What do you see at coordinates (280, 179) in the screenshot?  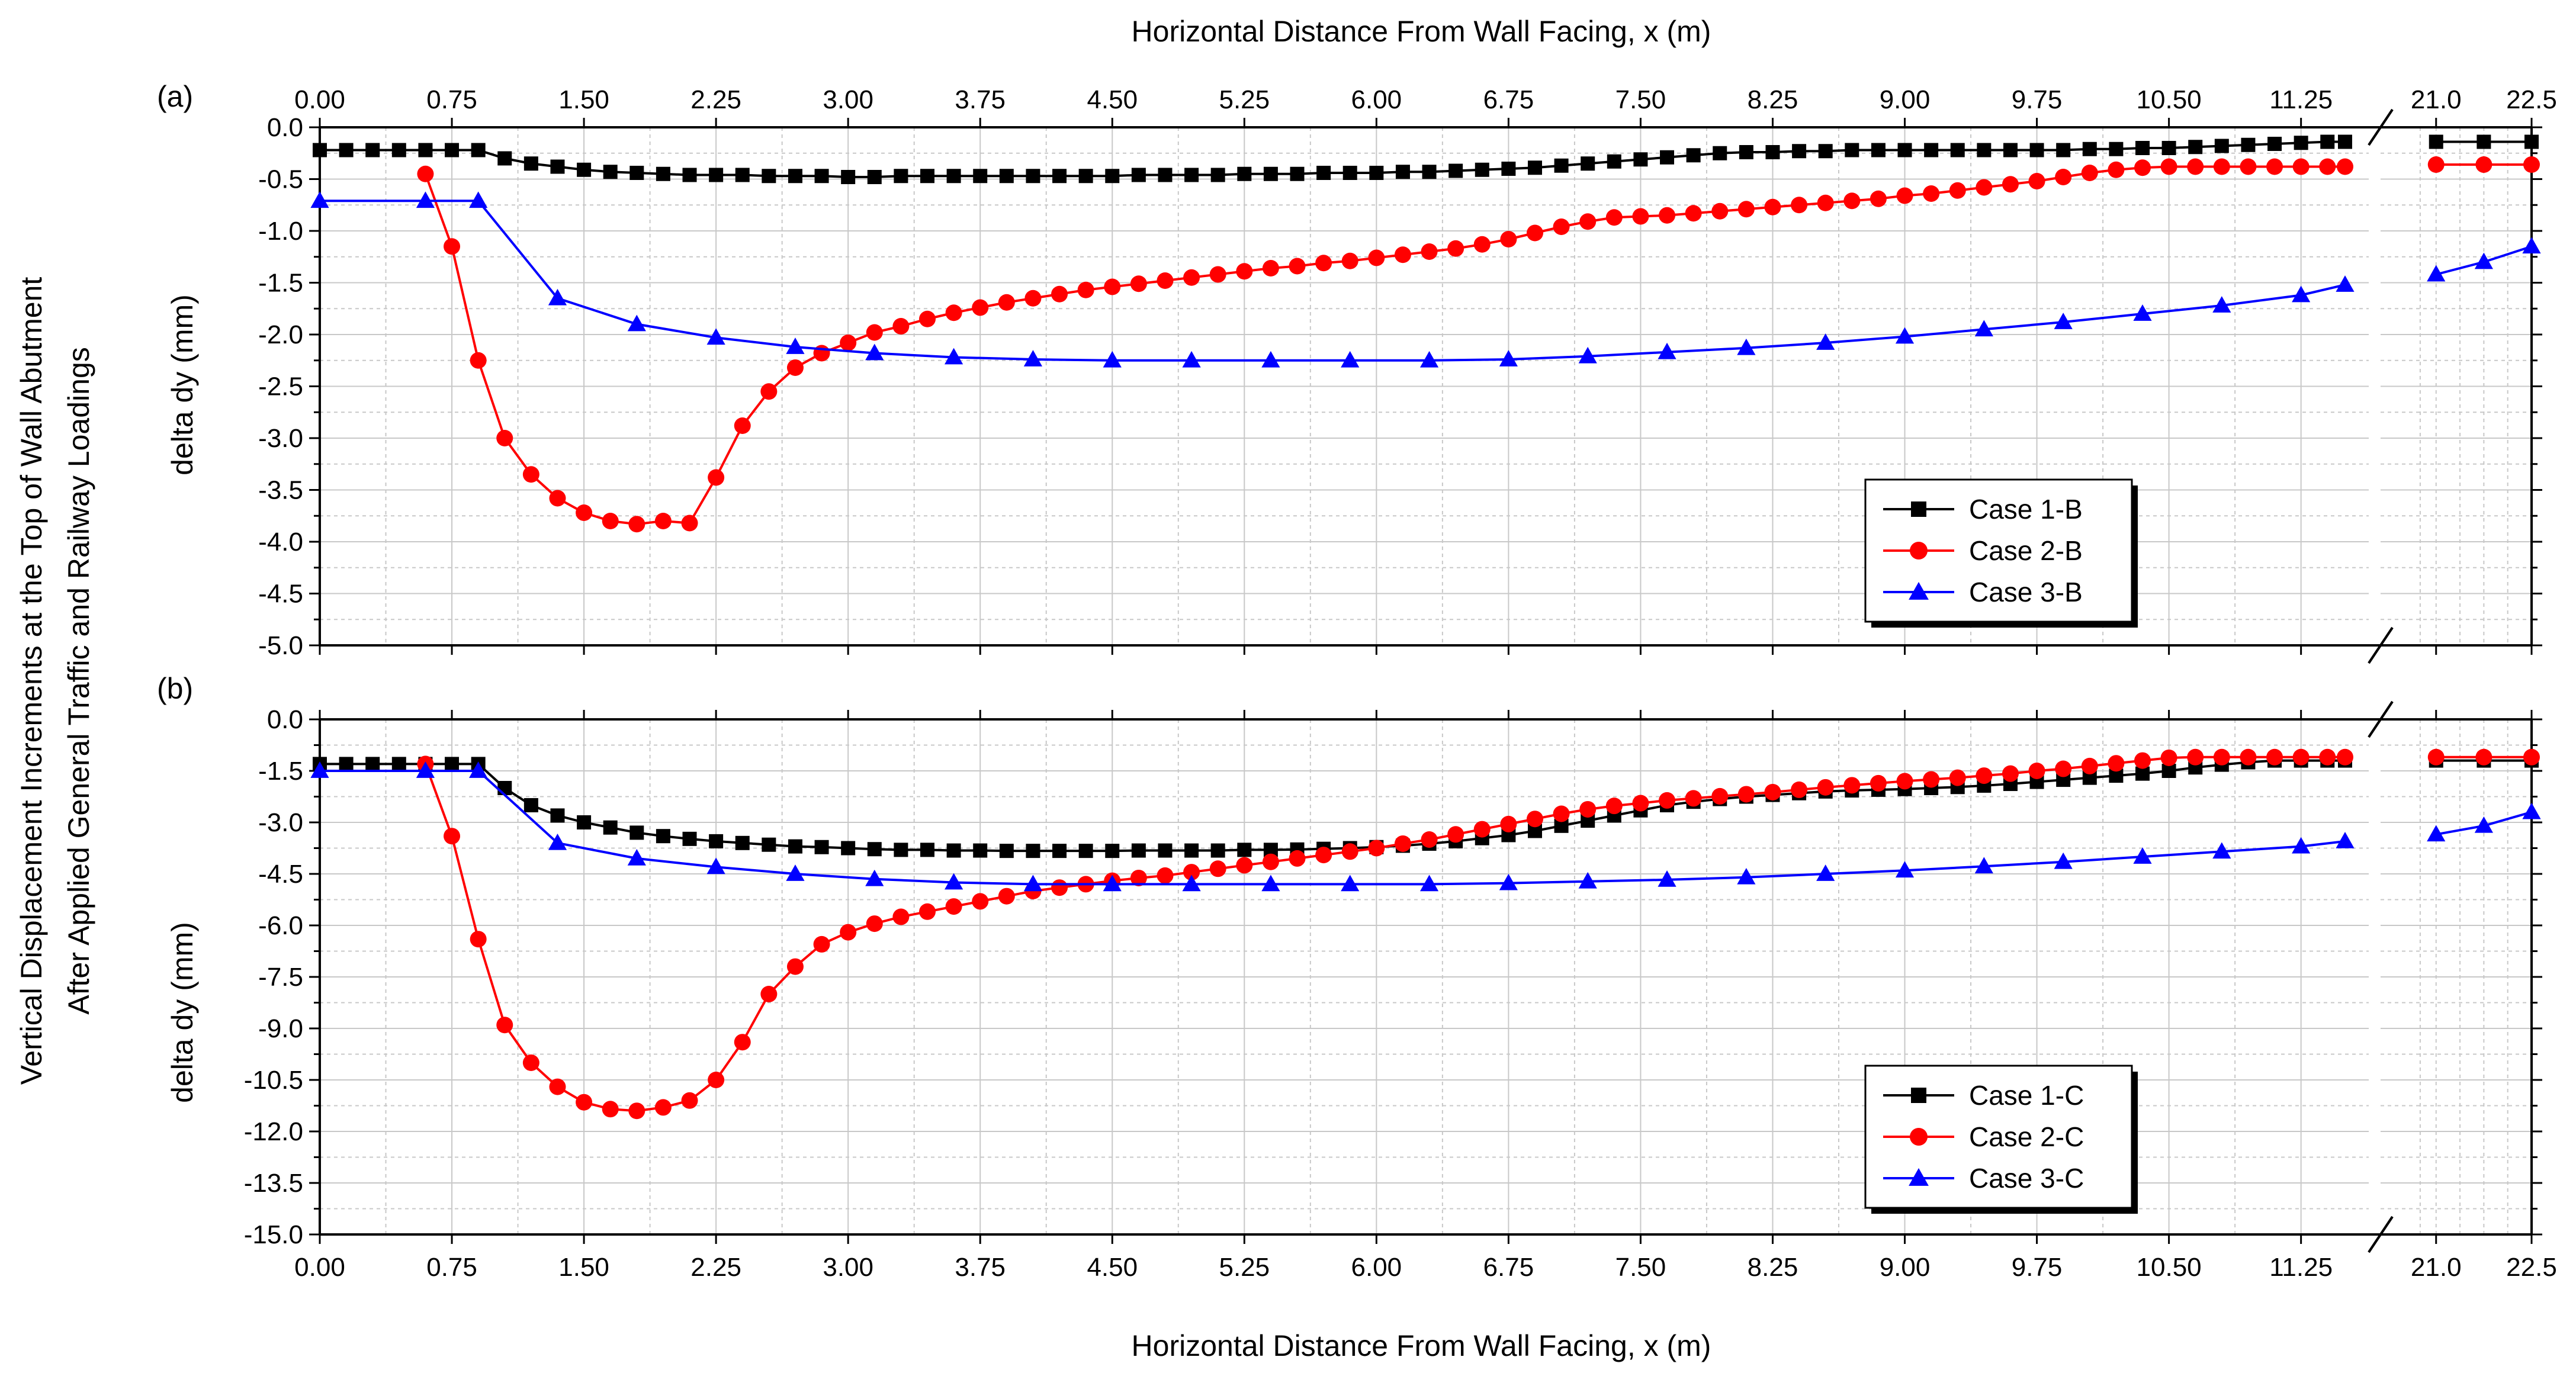 I see `y-tick-label: -0.5` at bounding box center [280, 179].